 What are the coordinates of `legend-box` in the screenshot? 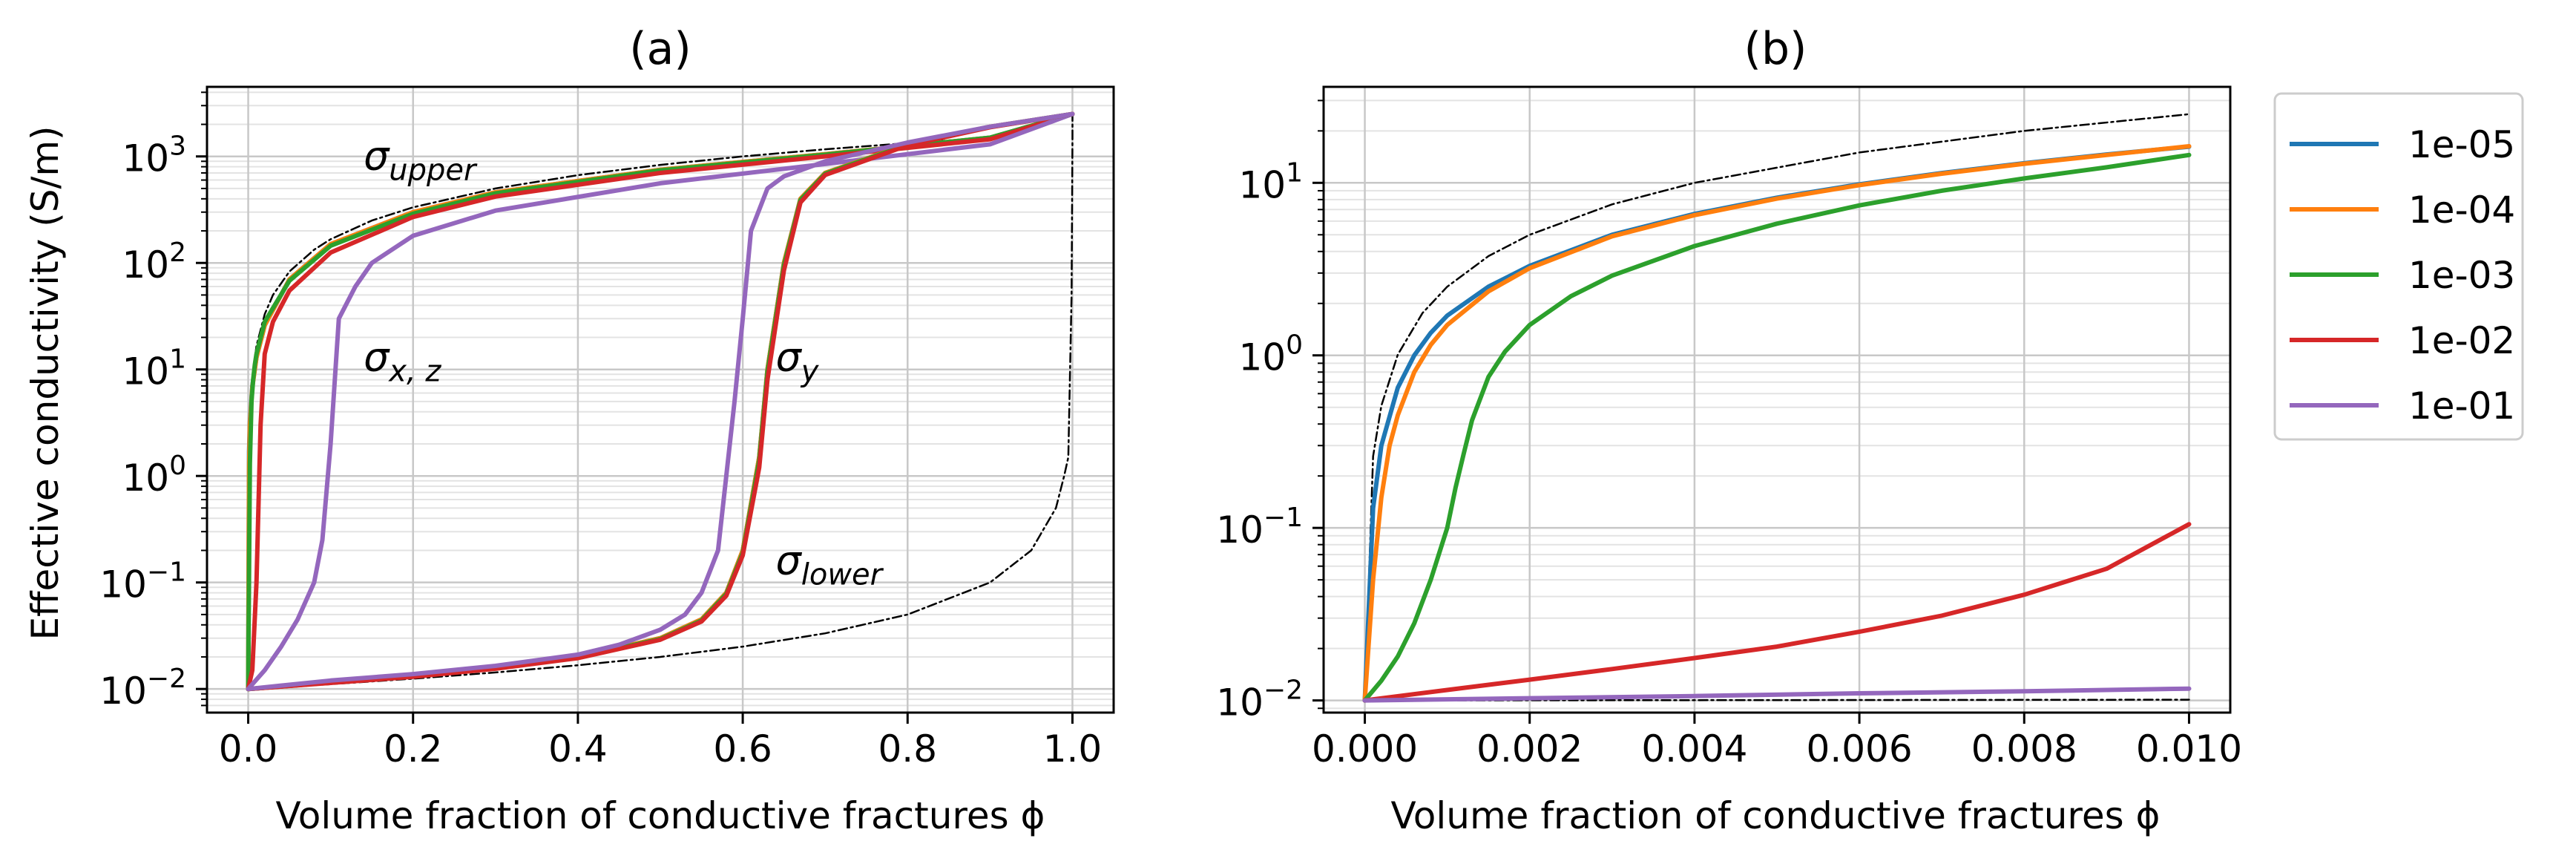 It's located at (2398, 266).